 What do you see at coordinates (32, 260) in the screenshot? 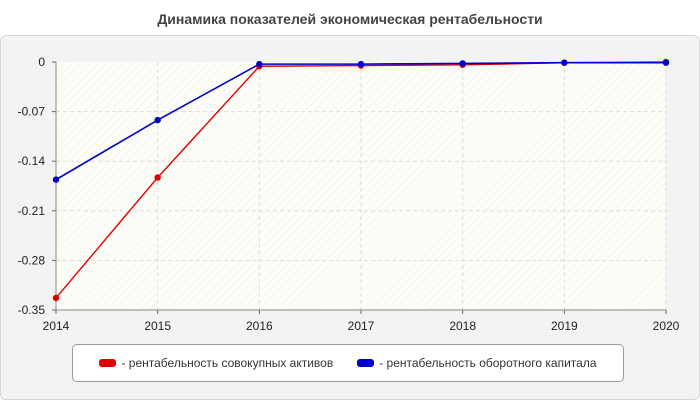
I see `y-tick-label: -0.28` at bounding box center [32, 260].